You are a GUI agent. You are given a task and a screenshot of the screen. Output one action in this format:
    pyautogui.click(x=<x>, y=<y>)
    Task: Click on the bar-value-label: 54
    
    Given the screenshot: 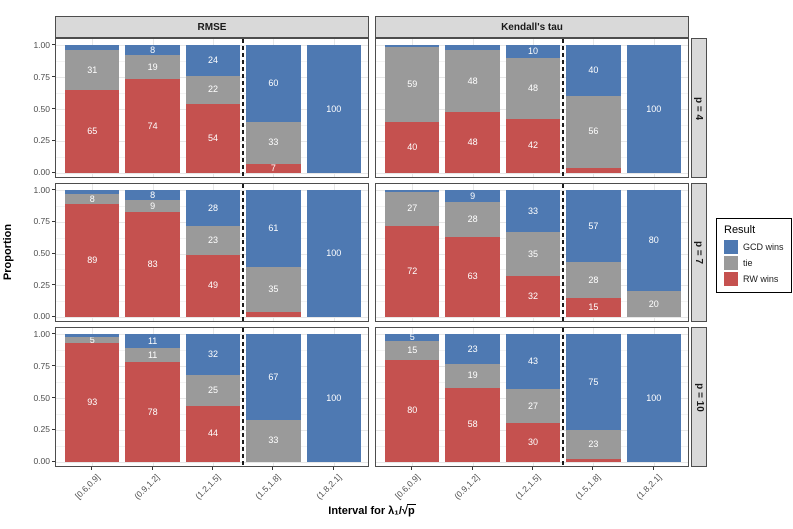 What is the action you would take?
    pyautogui.click(x=212, y=137)
    